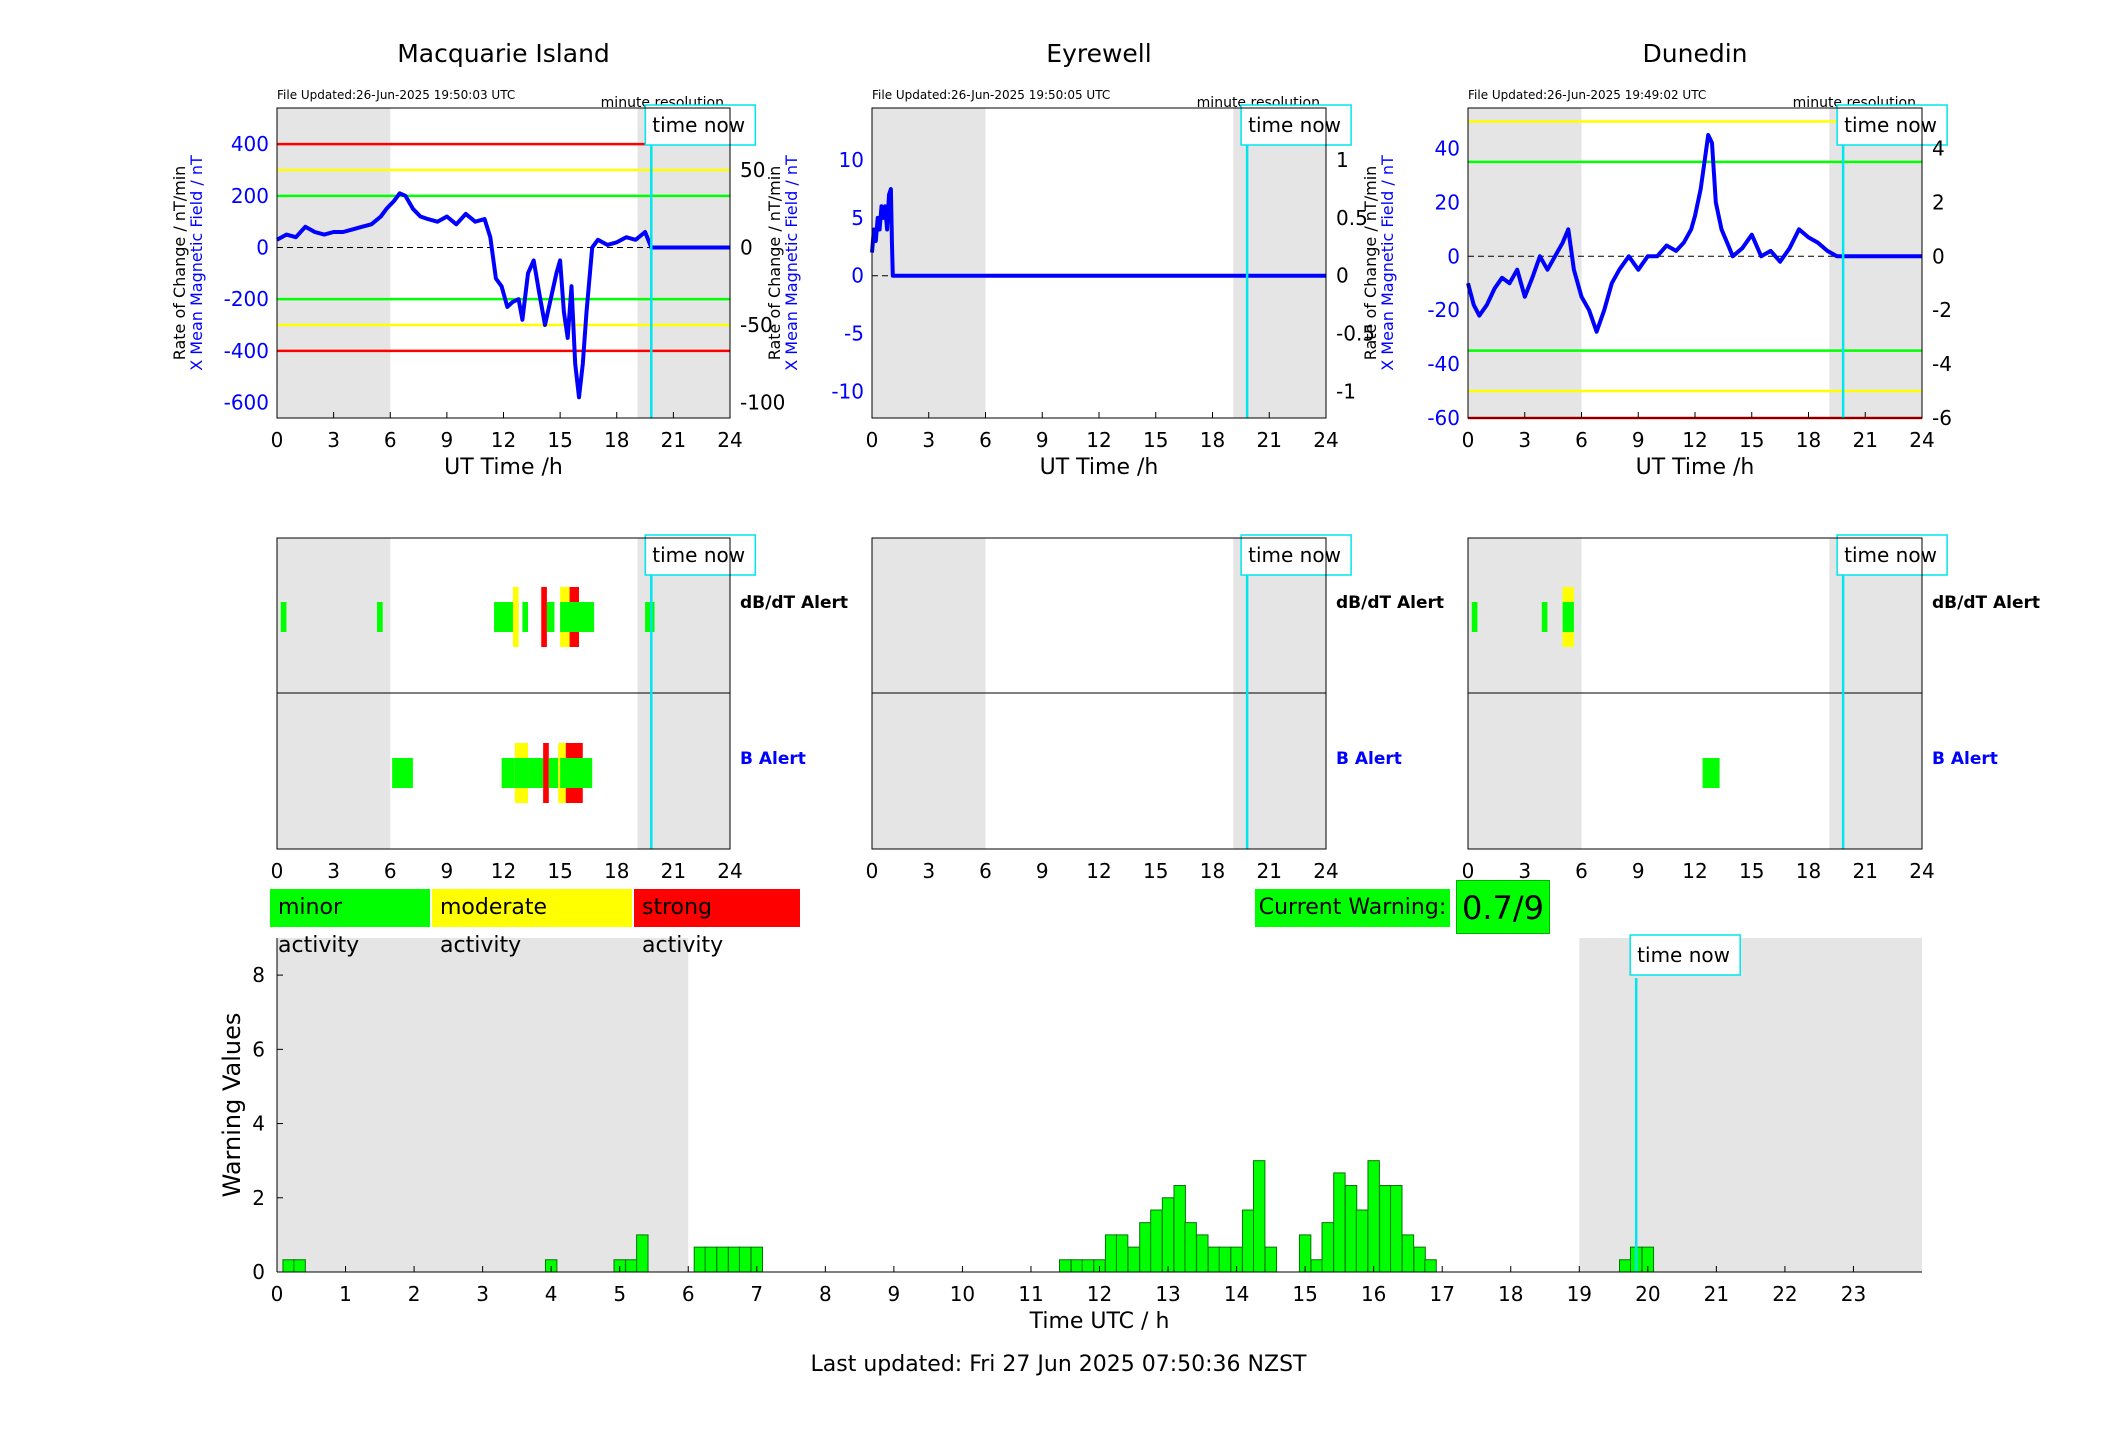  Describe the element at coordinates (1716, 1294) in the screenshot. I see `warning-x-tick-label: 21` at that location.